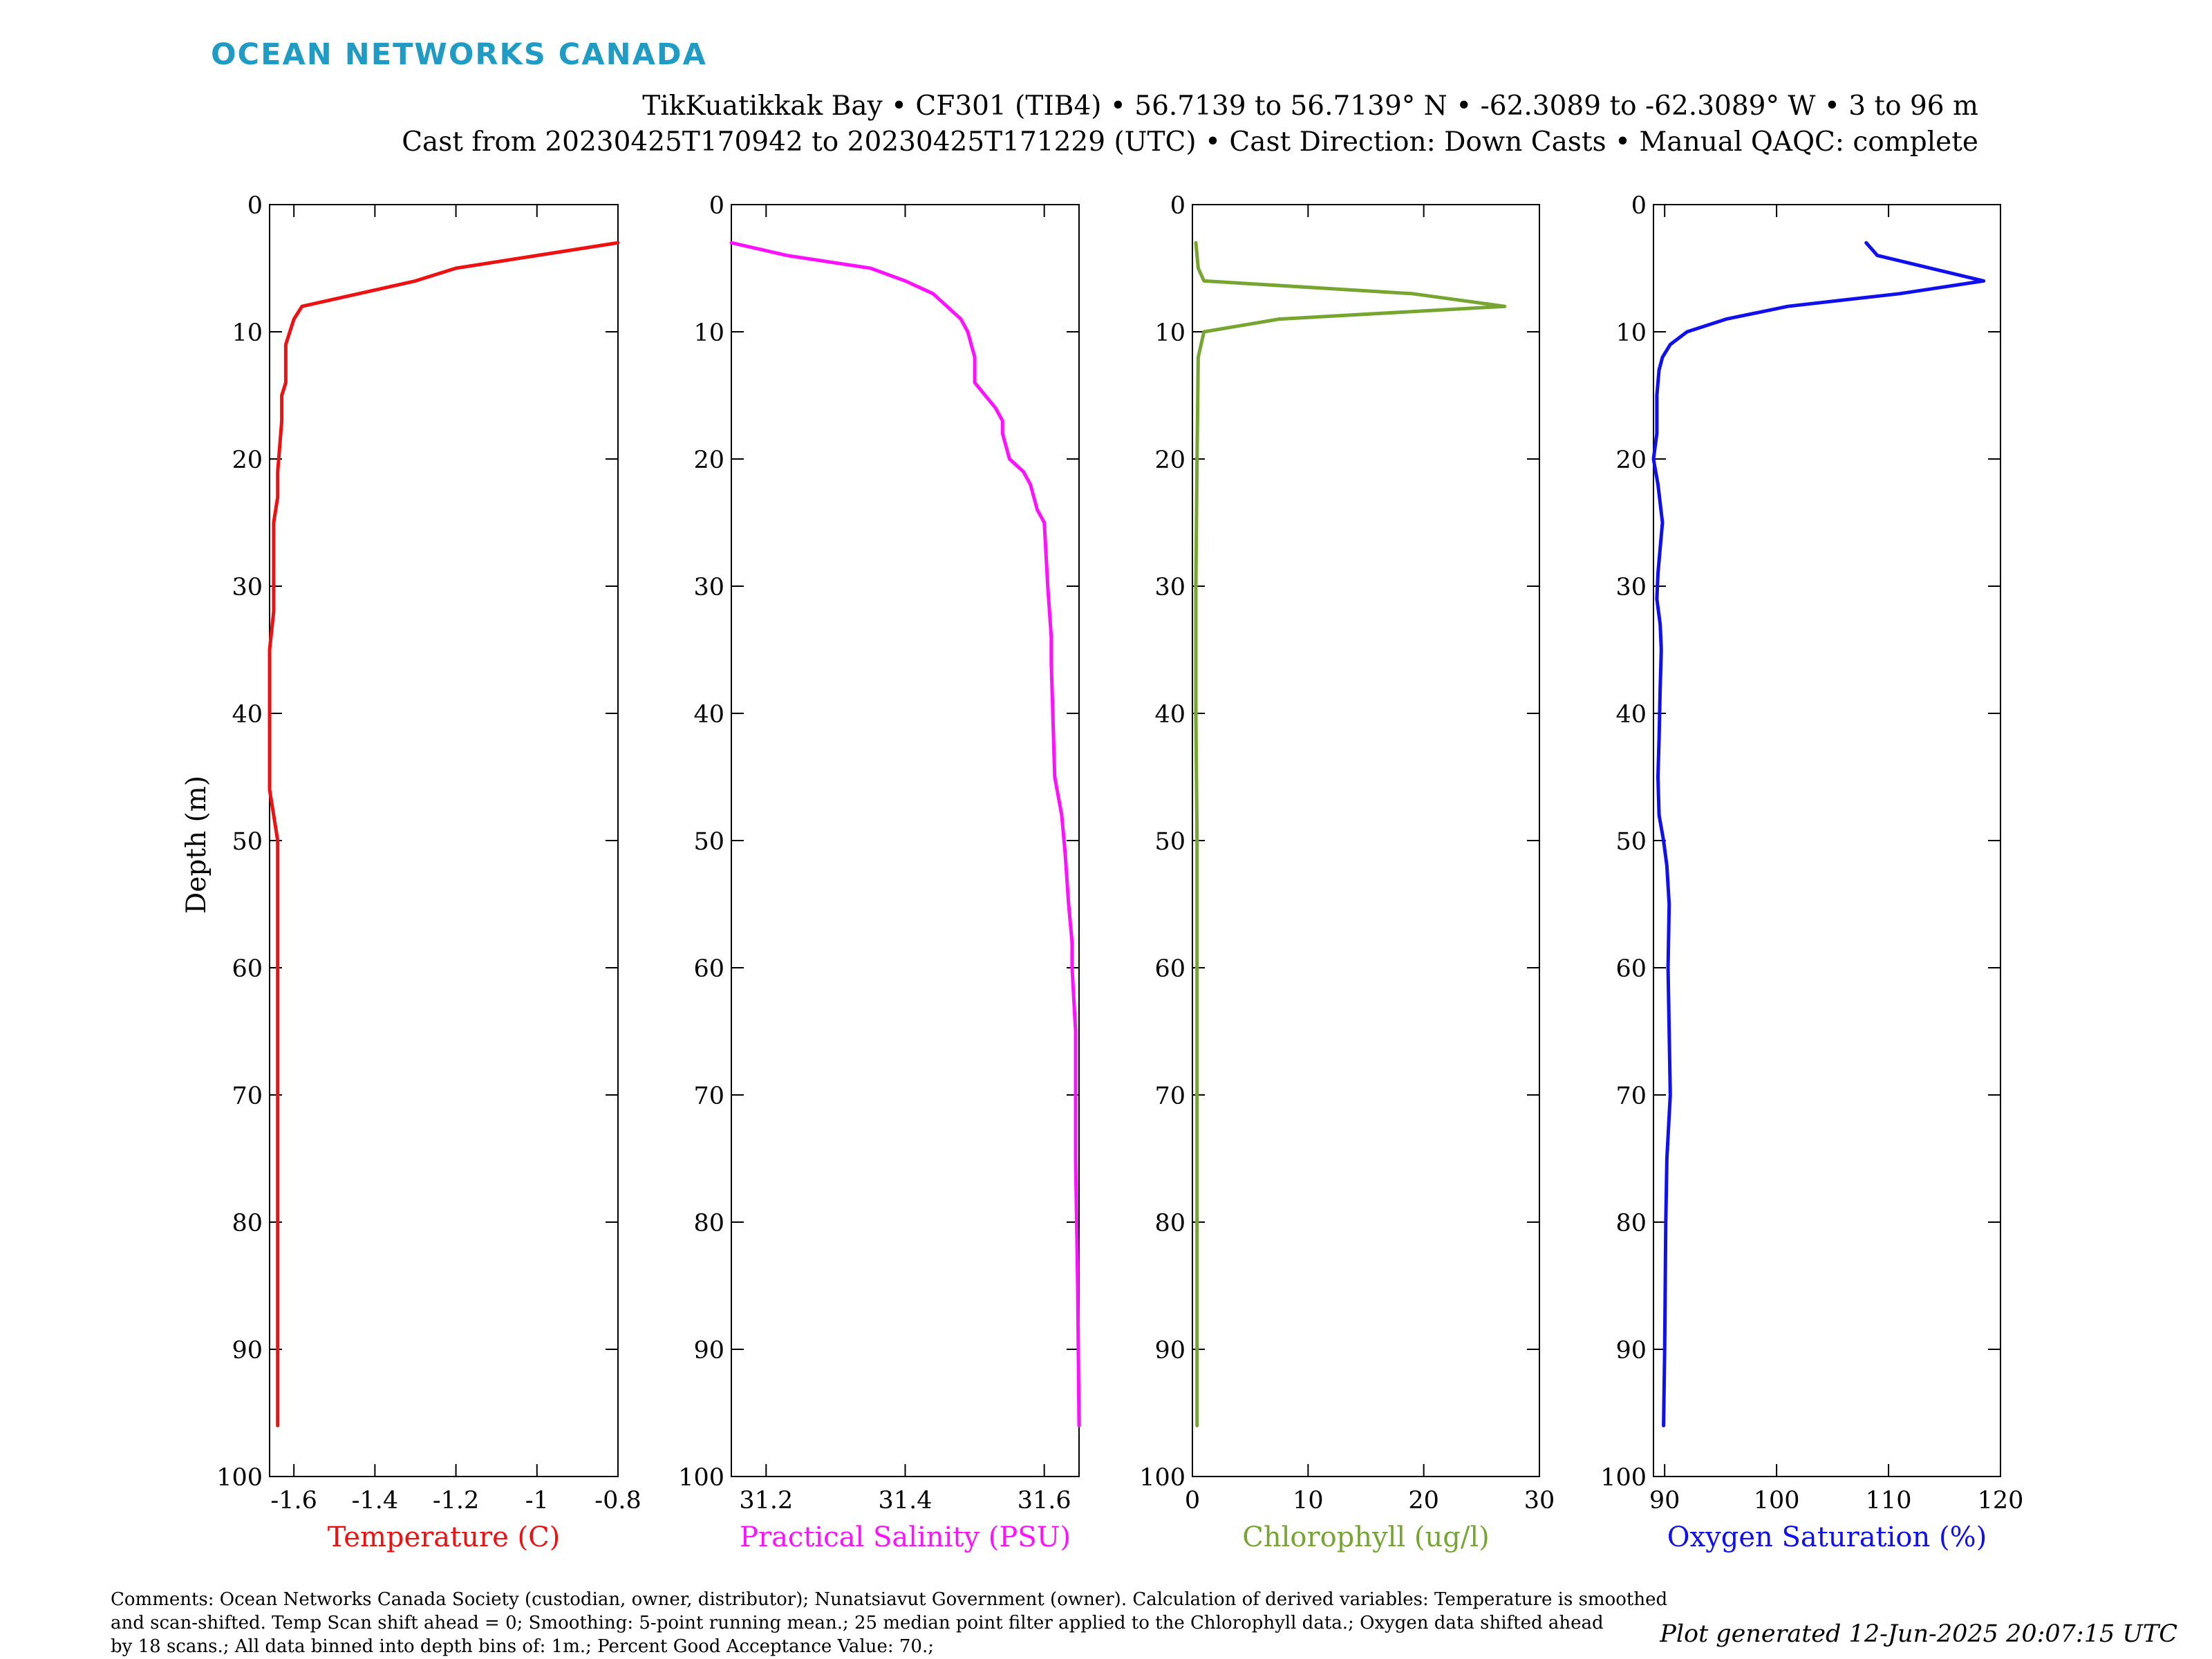 Image resolution: width=2212 pixels, height=1659 pixels. I want to click on x-tick-label: -1.2, so click(456, 1501).